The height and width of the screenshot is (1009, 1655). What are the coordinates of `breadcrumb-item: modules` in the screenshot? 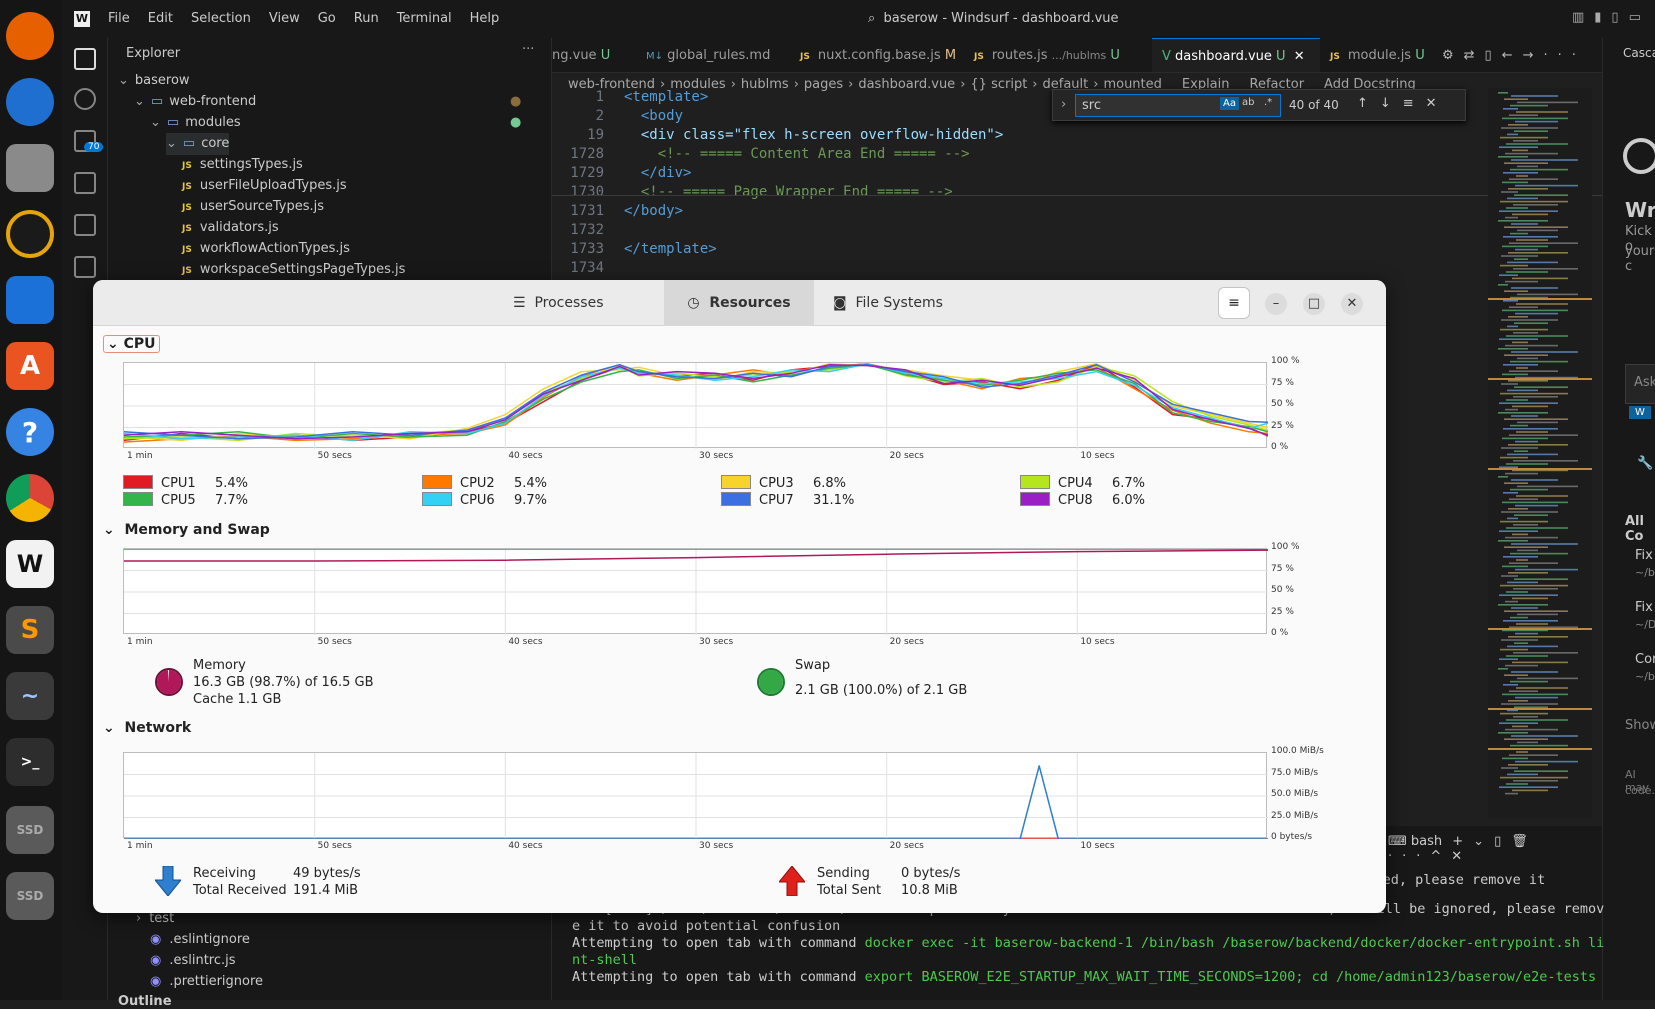 It's located at (698, 84).